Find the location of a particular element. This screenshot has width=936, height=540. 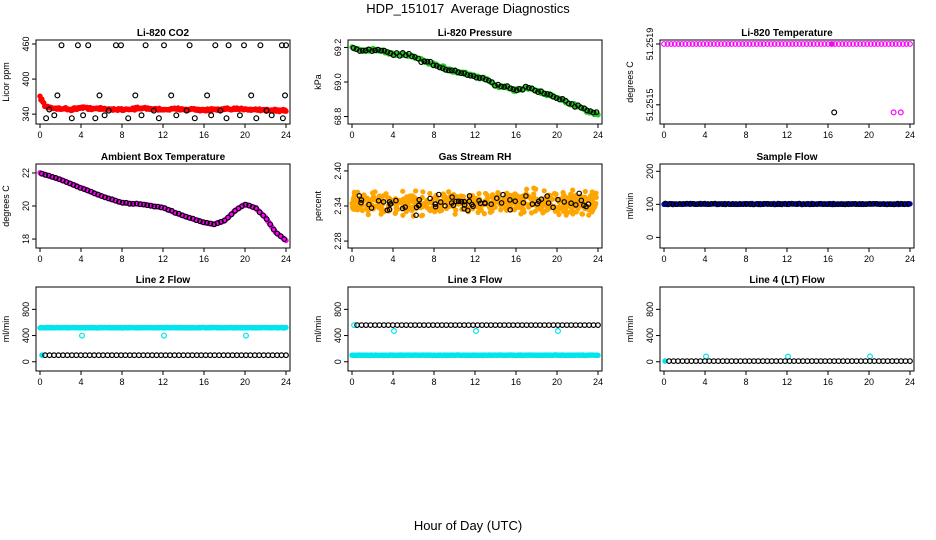

y-tick-label: 100 is located at coordinates (650, 204).